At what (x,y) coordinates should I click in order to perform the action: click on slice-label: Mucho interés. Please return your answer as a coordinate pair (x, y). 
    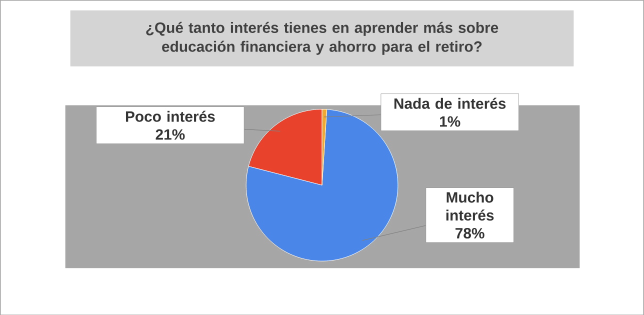
    Looking at the image, I should click on (470, 206).